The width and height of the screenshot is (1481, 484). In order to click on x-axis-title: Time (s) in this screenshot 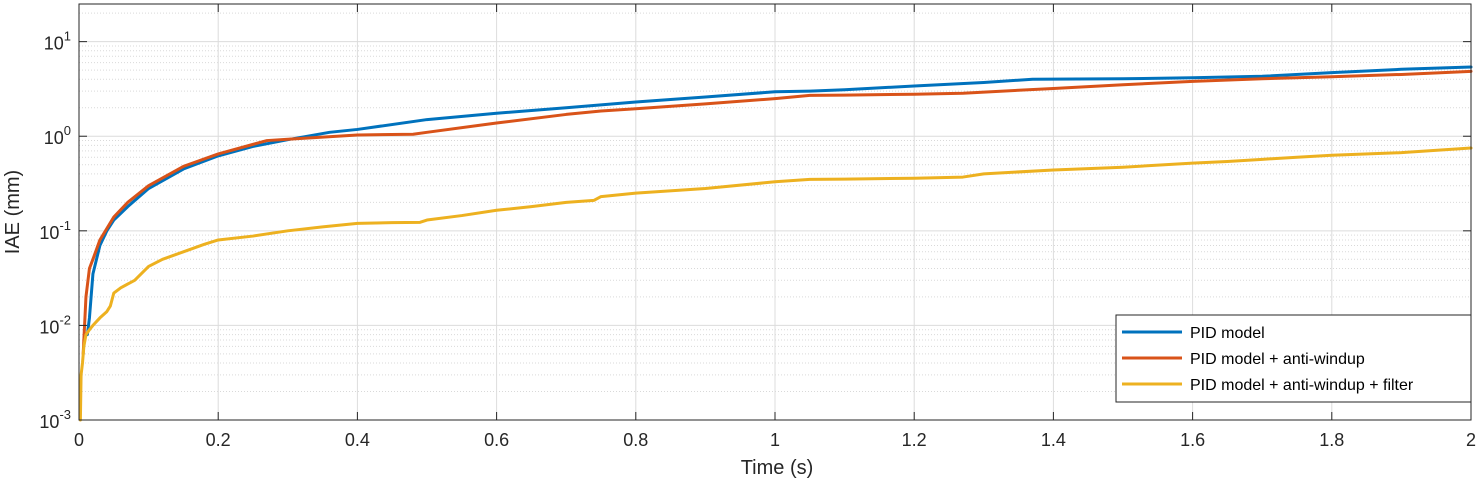, I will do `click(777, 468)`.